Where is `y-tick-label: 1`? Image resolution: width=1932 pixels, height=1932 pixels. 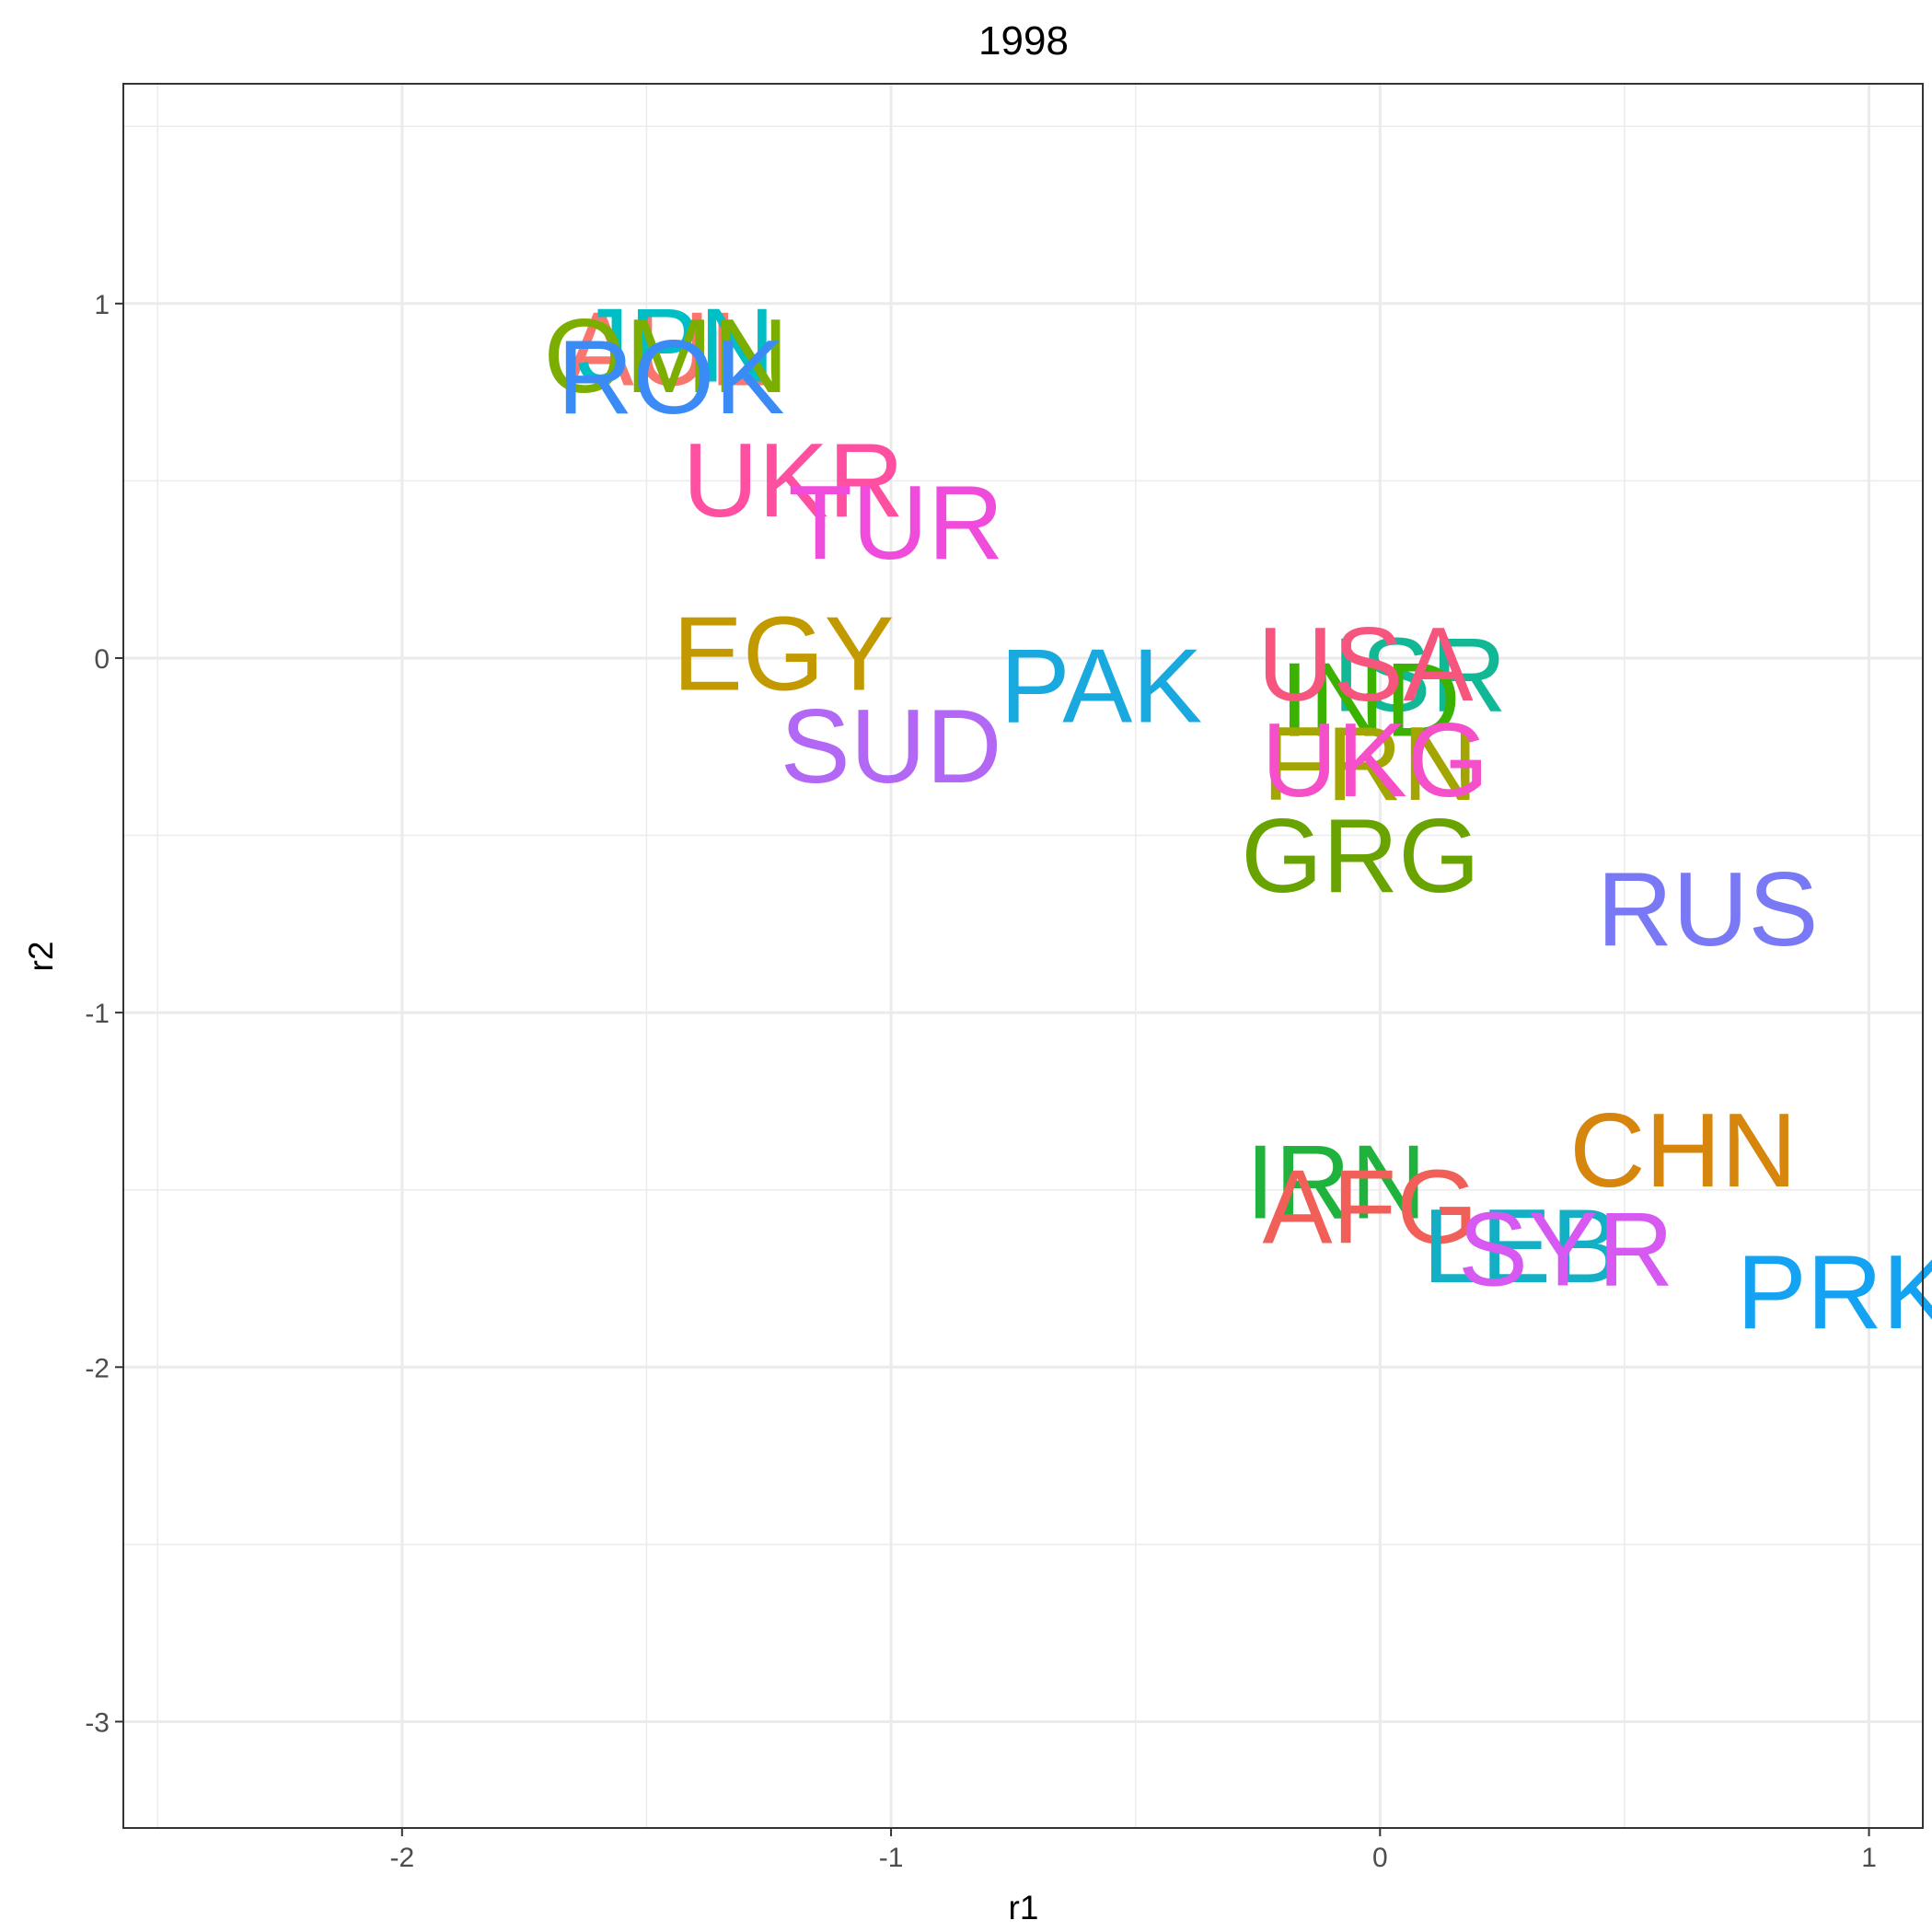 y-tick-label: 1 is located at coordinates (102, 305).